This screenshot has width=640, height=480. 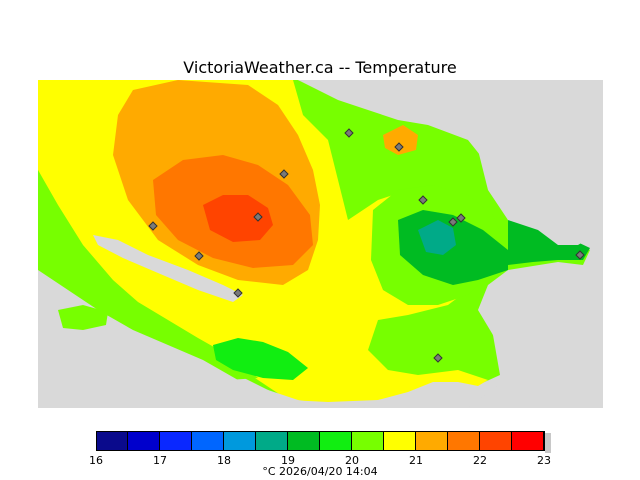 What do you see at coordinates (544, 460) in the screenshot?
I see `legend-tick: 23` at bounding box center [544, 460].